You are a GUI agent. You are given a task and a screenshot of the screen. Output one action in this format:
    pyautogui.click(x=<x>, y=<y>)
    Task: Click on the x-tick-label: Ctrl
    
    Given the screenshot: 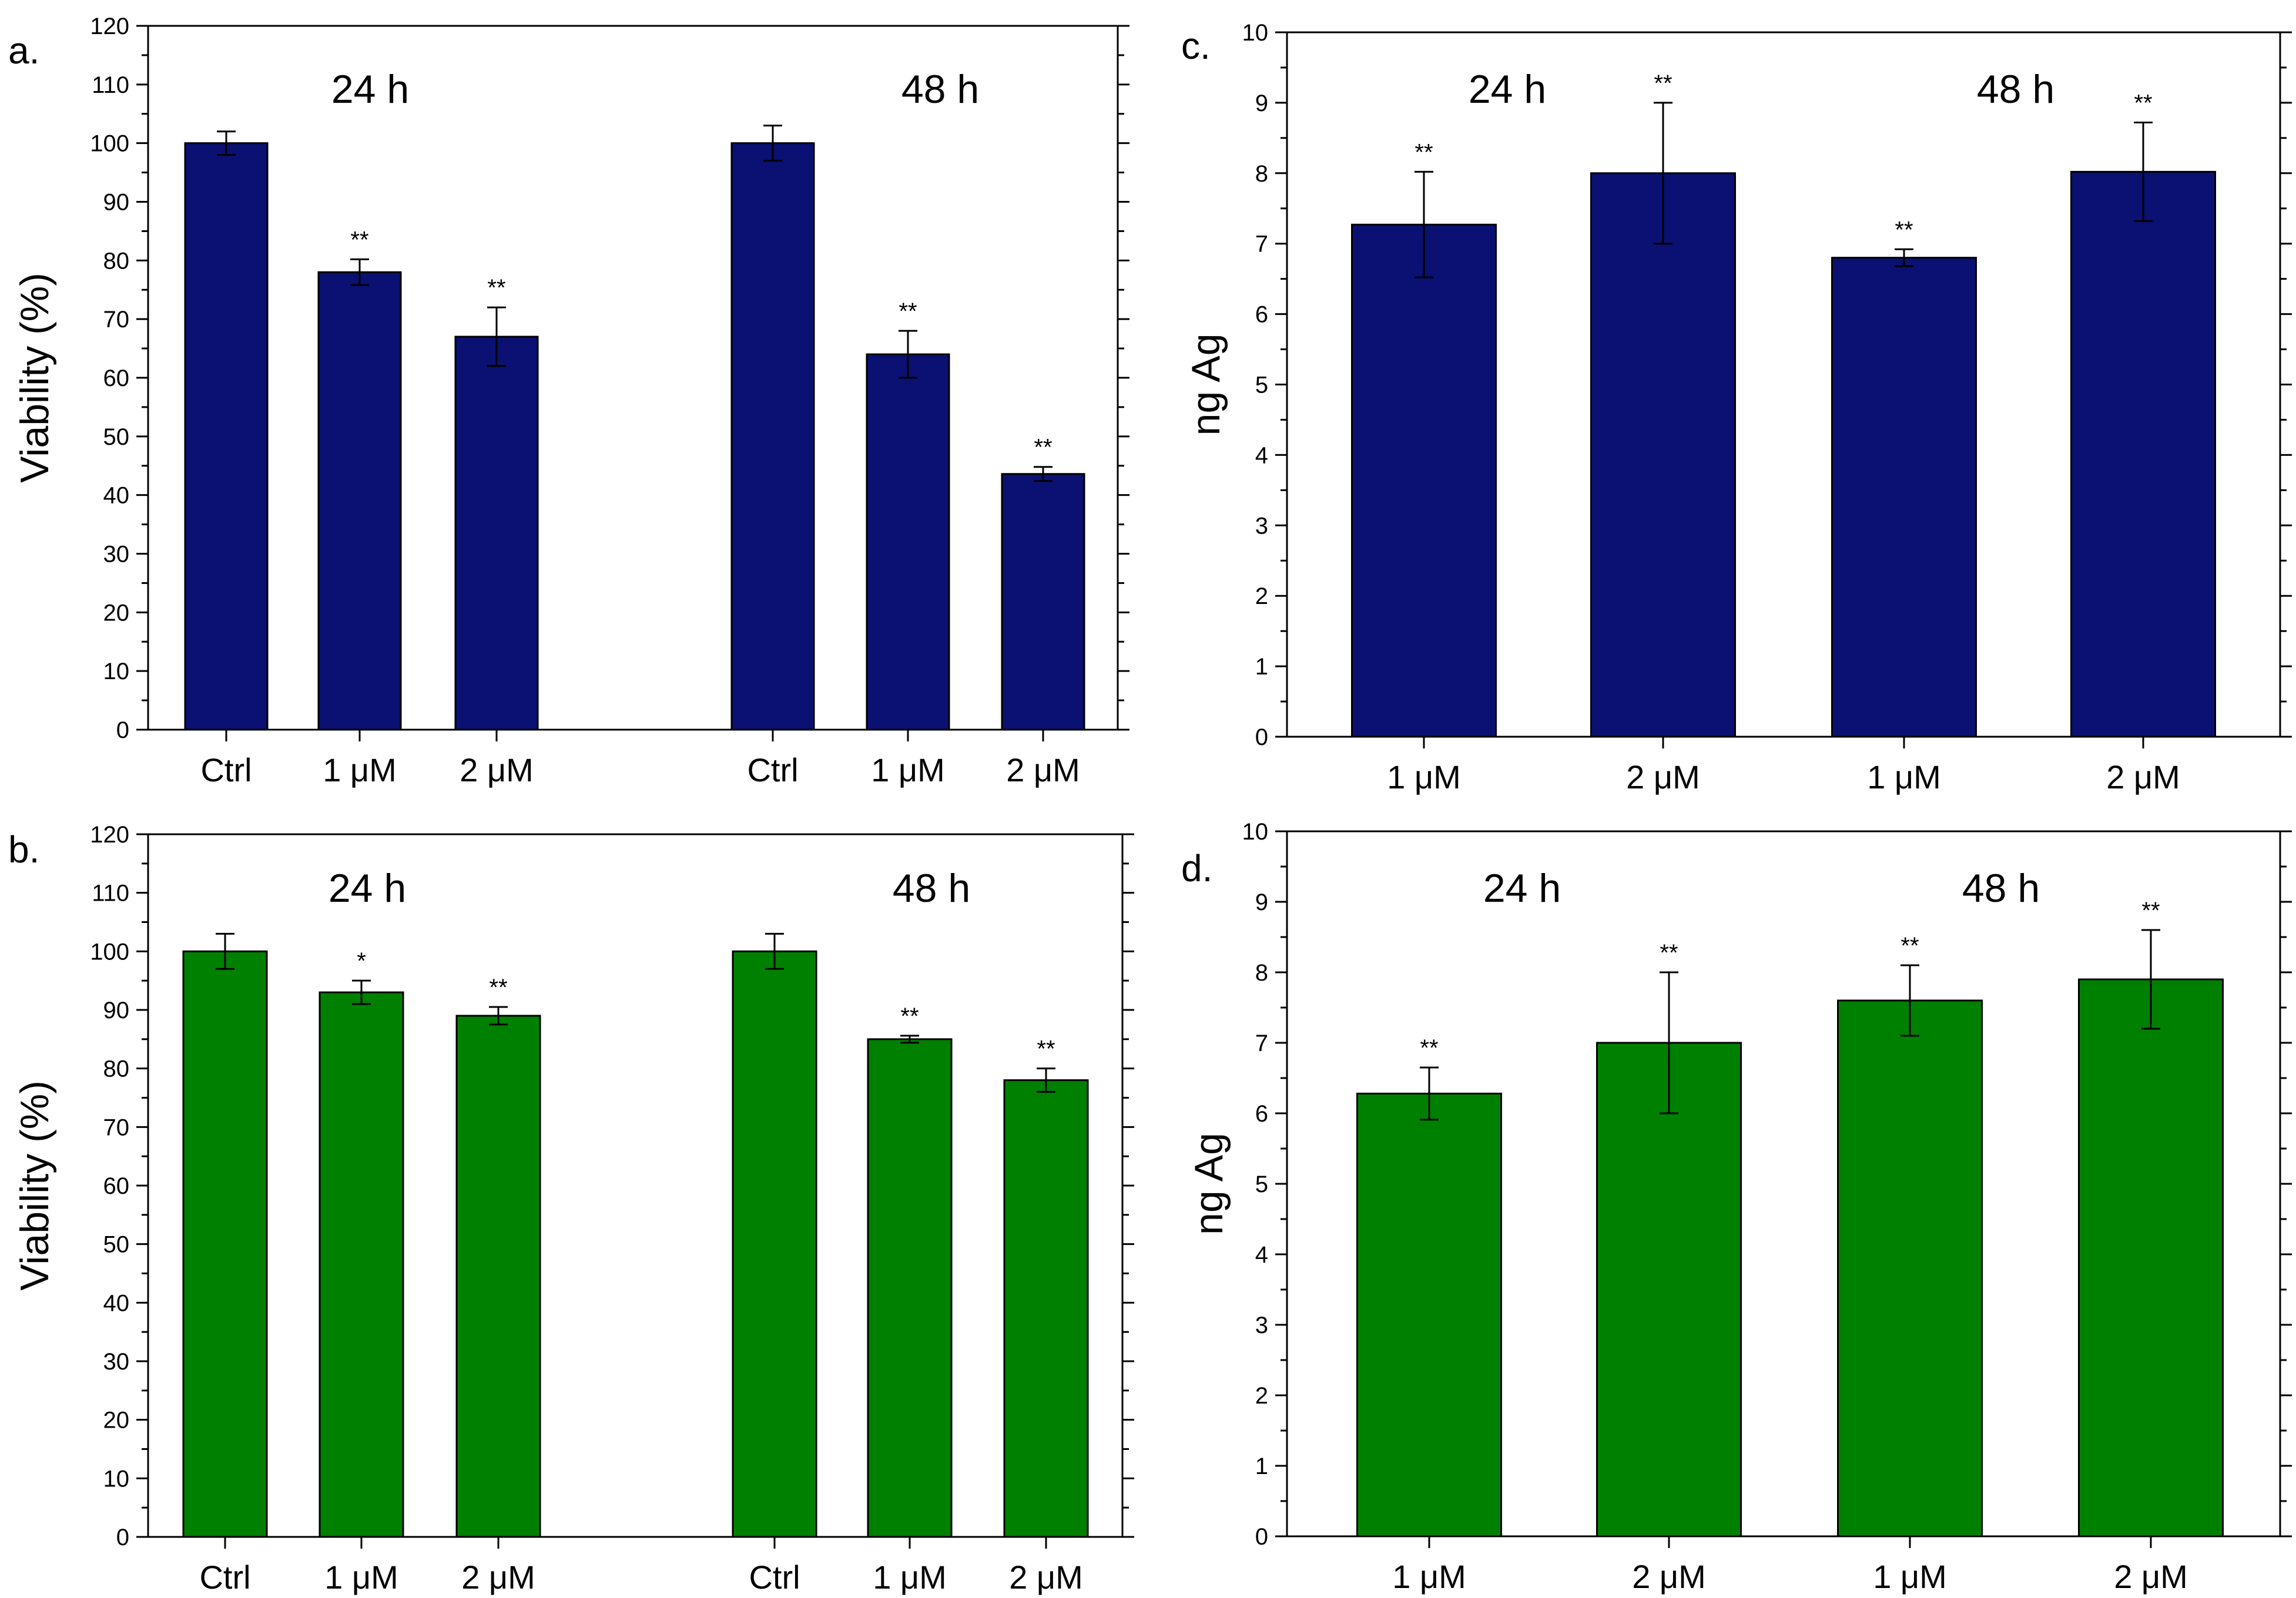 What is the action you would take?
    pyautogui.click(x=773, y=769)
    